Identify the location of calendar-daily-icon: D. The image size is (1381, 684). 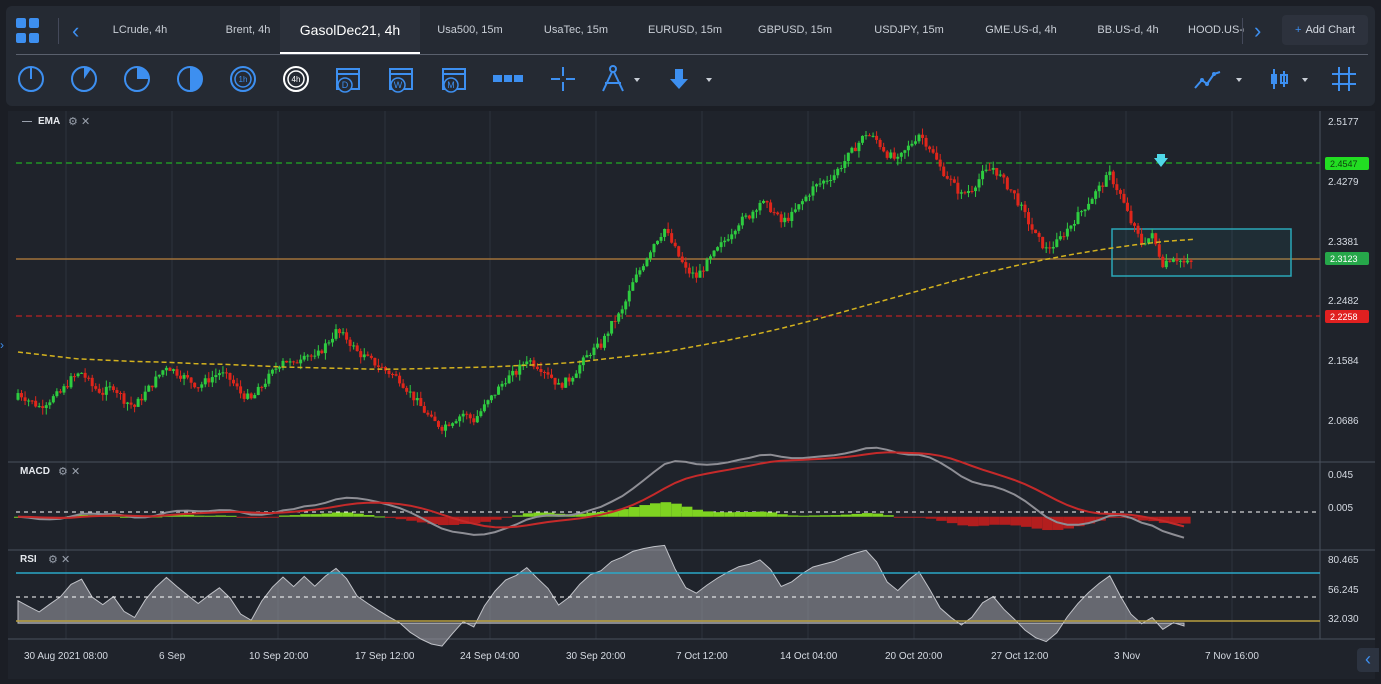
(349, 79).